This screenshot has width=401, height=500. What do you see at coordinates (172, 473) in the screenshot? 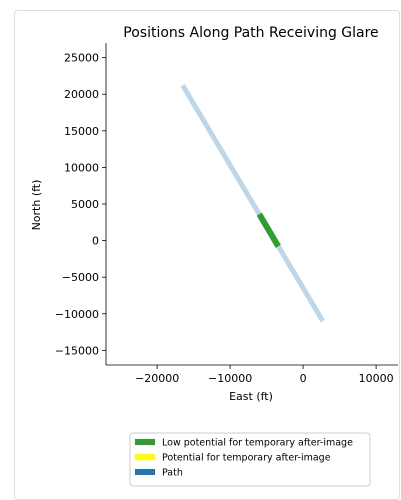
I see `legend-label: Path` at bounding box center [172, 473].